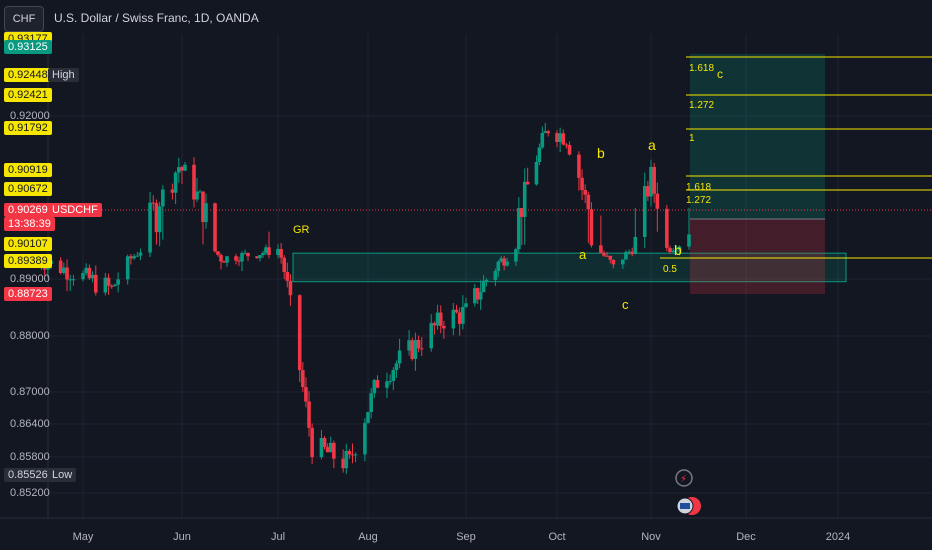 The height and width of the screenshot is (550, 932). Describe the element at coordinates (28, 210) in the screenshot. I see `price-axis-label: 0.90269` at that location.